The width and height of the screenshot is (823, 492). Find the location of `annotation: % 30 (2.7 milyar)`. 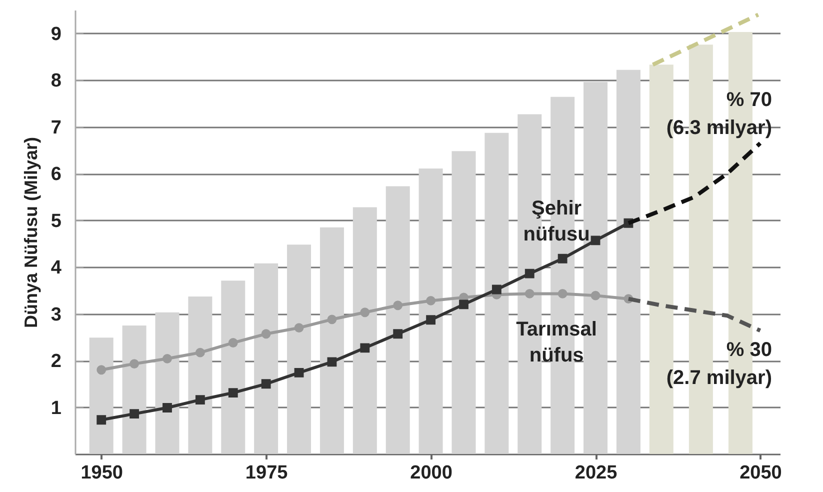

annotation: % 30 (2.7 milyar) is located at coordinates (719, 364).